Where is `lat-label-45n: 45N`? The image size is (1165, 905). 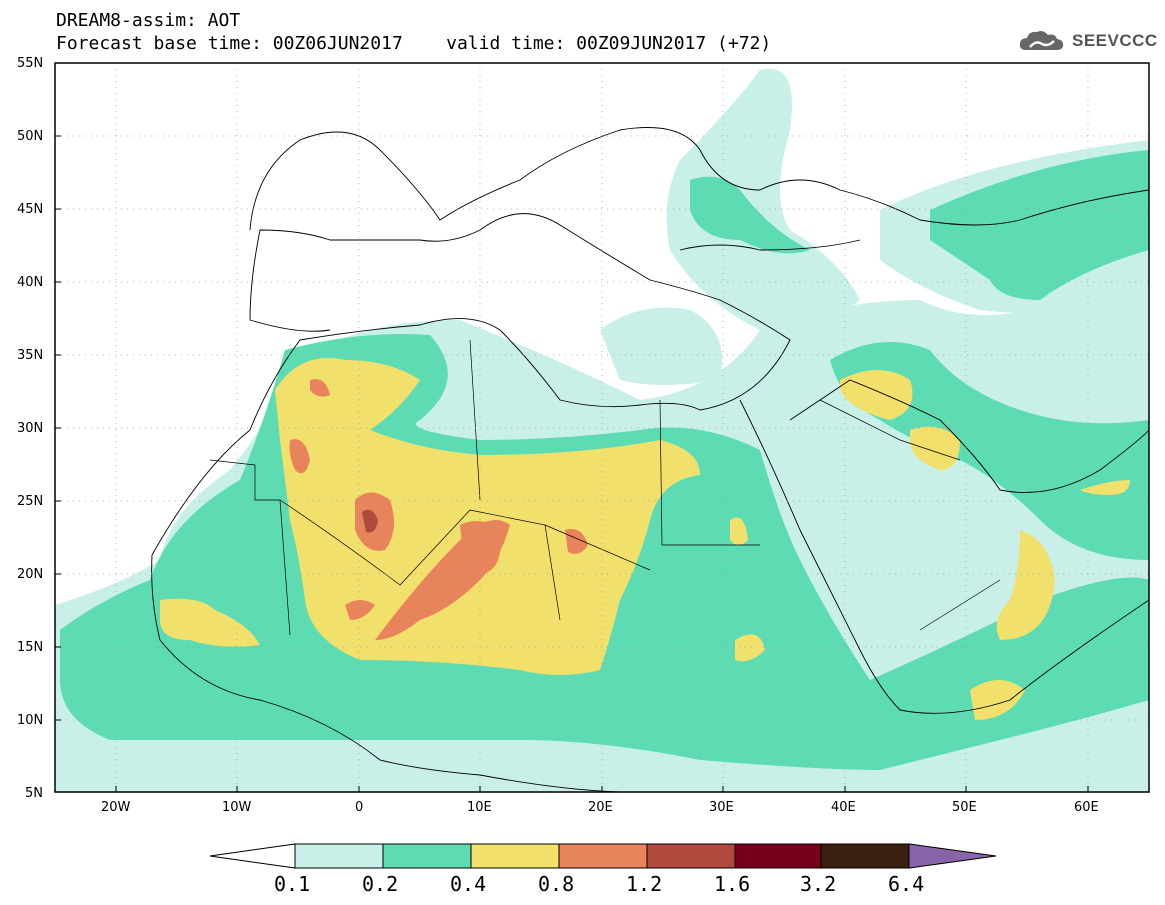 lat-label-45n: 45N is located at coordinates (30, 209).